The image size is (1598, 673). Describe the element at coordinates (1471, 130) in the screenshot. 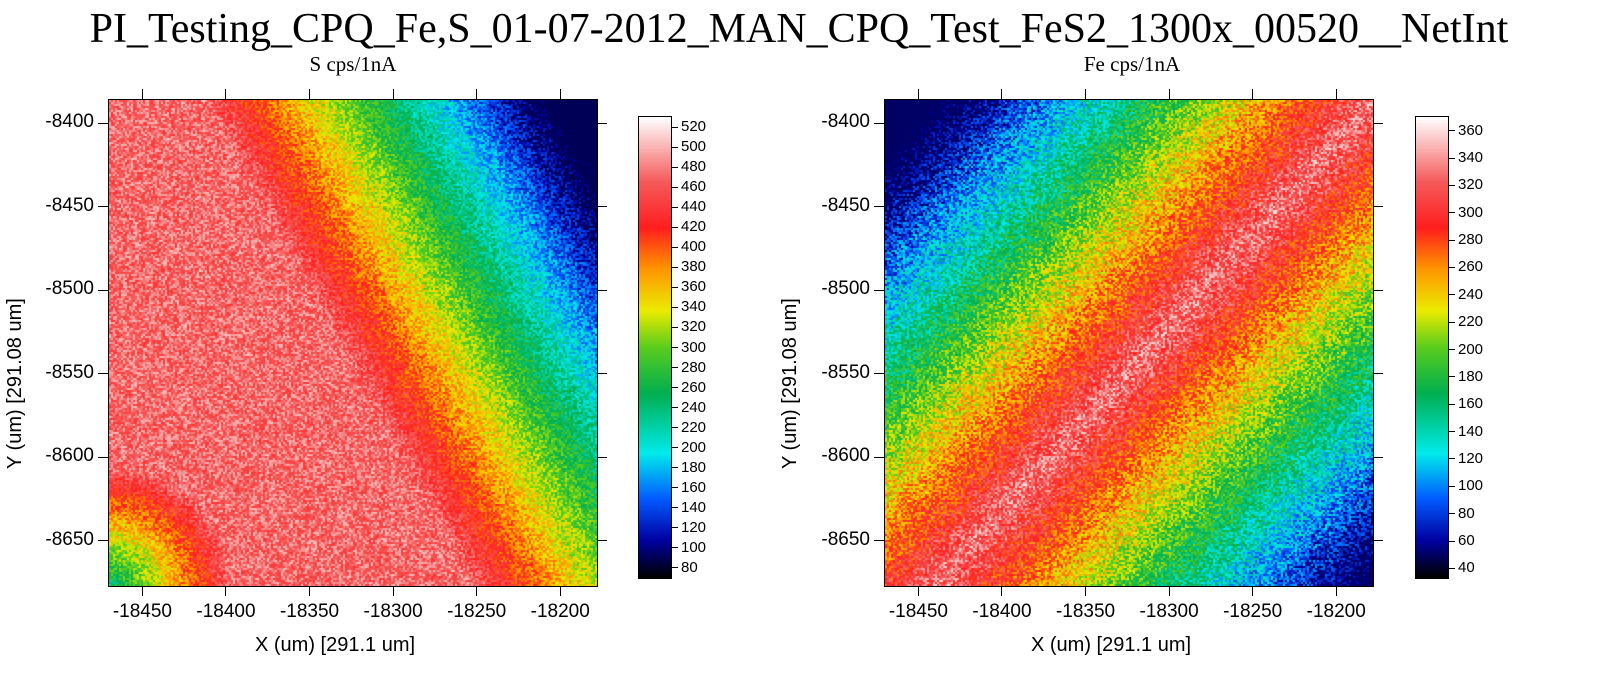

I see `colorbar-tick-label: 360` at that location.